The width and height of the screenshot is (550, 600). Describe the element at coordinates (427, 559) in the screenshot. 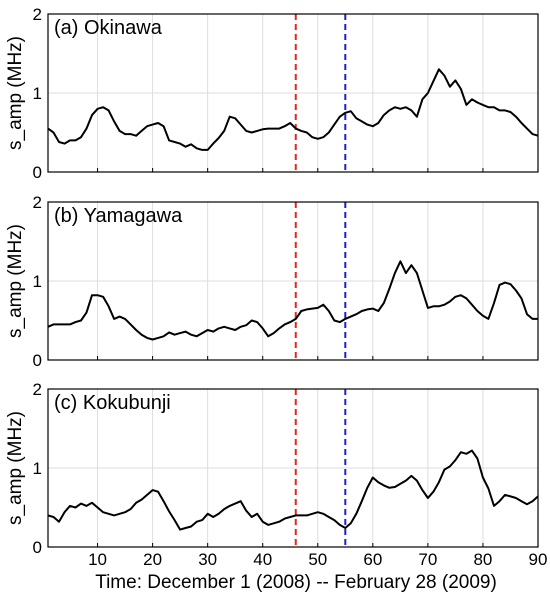

I see `x-tick-label: 70` at that location.